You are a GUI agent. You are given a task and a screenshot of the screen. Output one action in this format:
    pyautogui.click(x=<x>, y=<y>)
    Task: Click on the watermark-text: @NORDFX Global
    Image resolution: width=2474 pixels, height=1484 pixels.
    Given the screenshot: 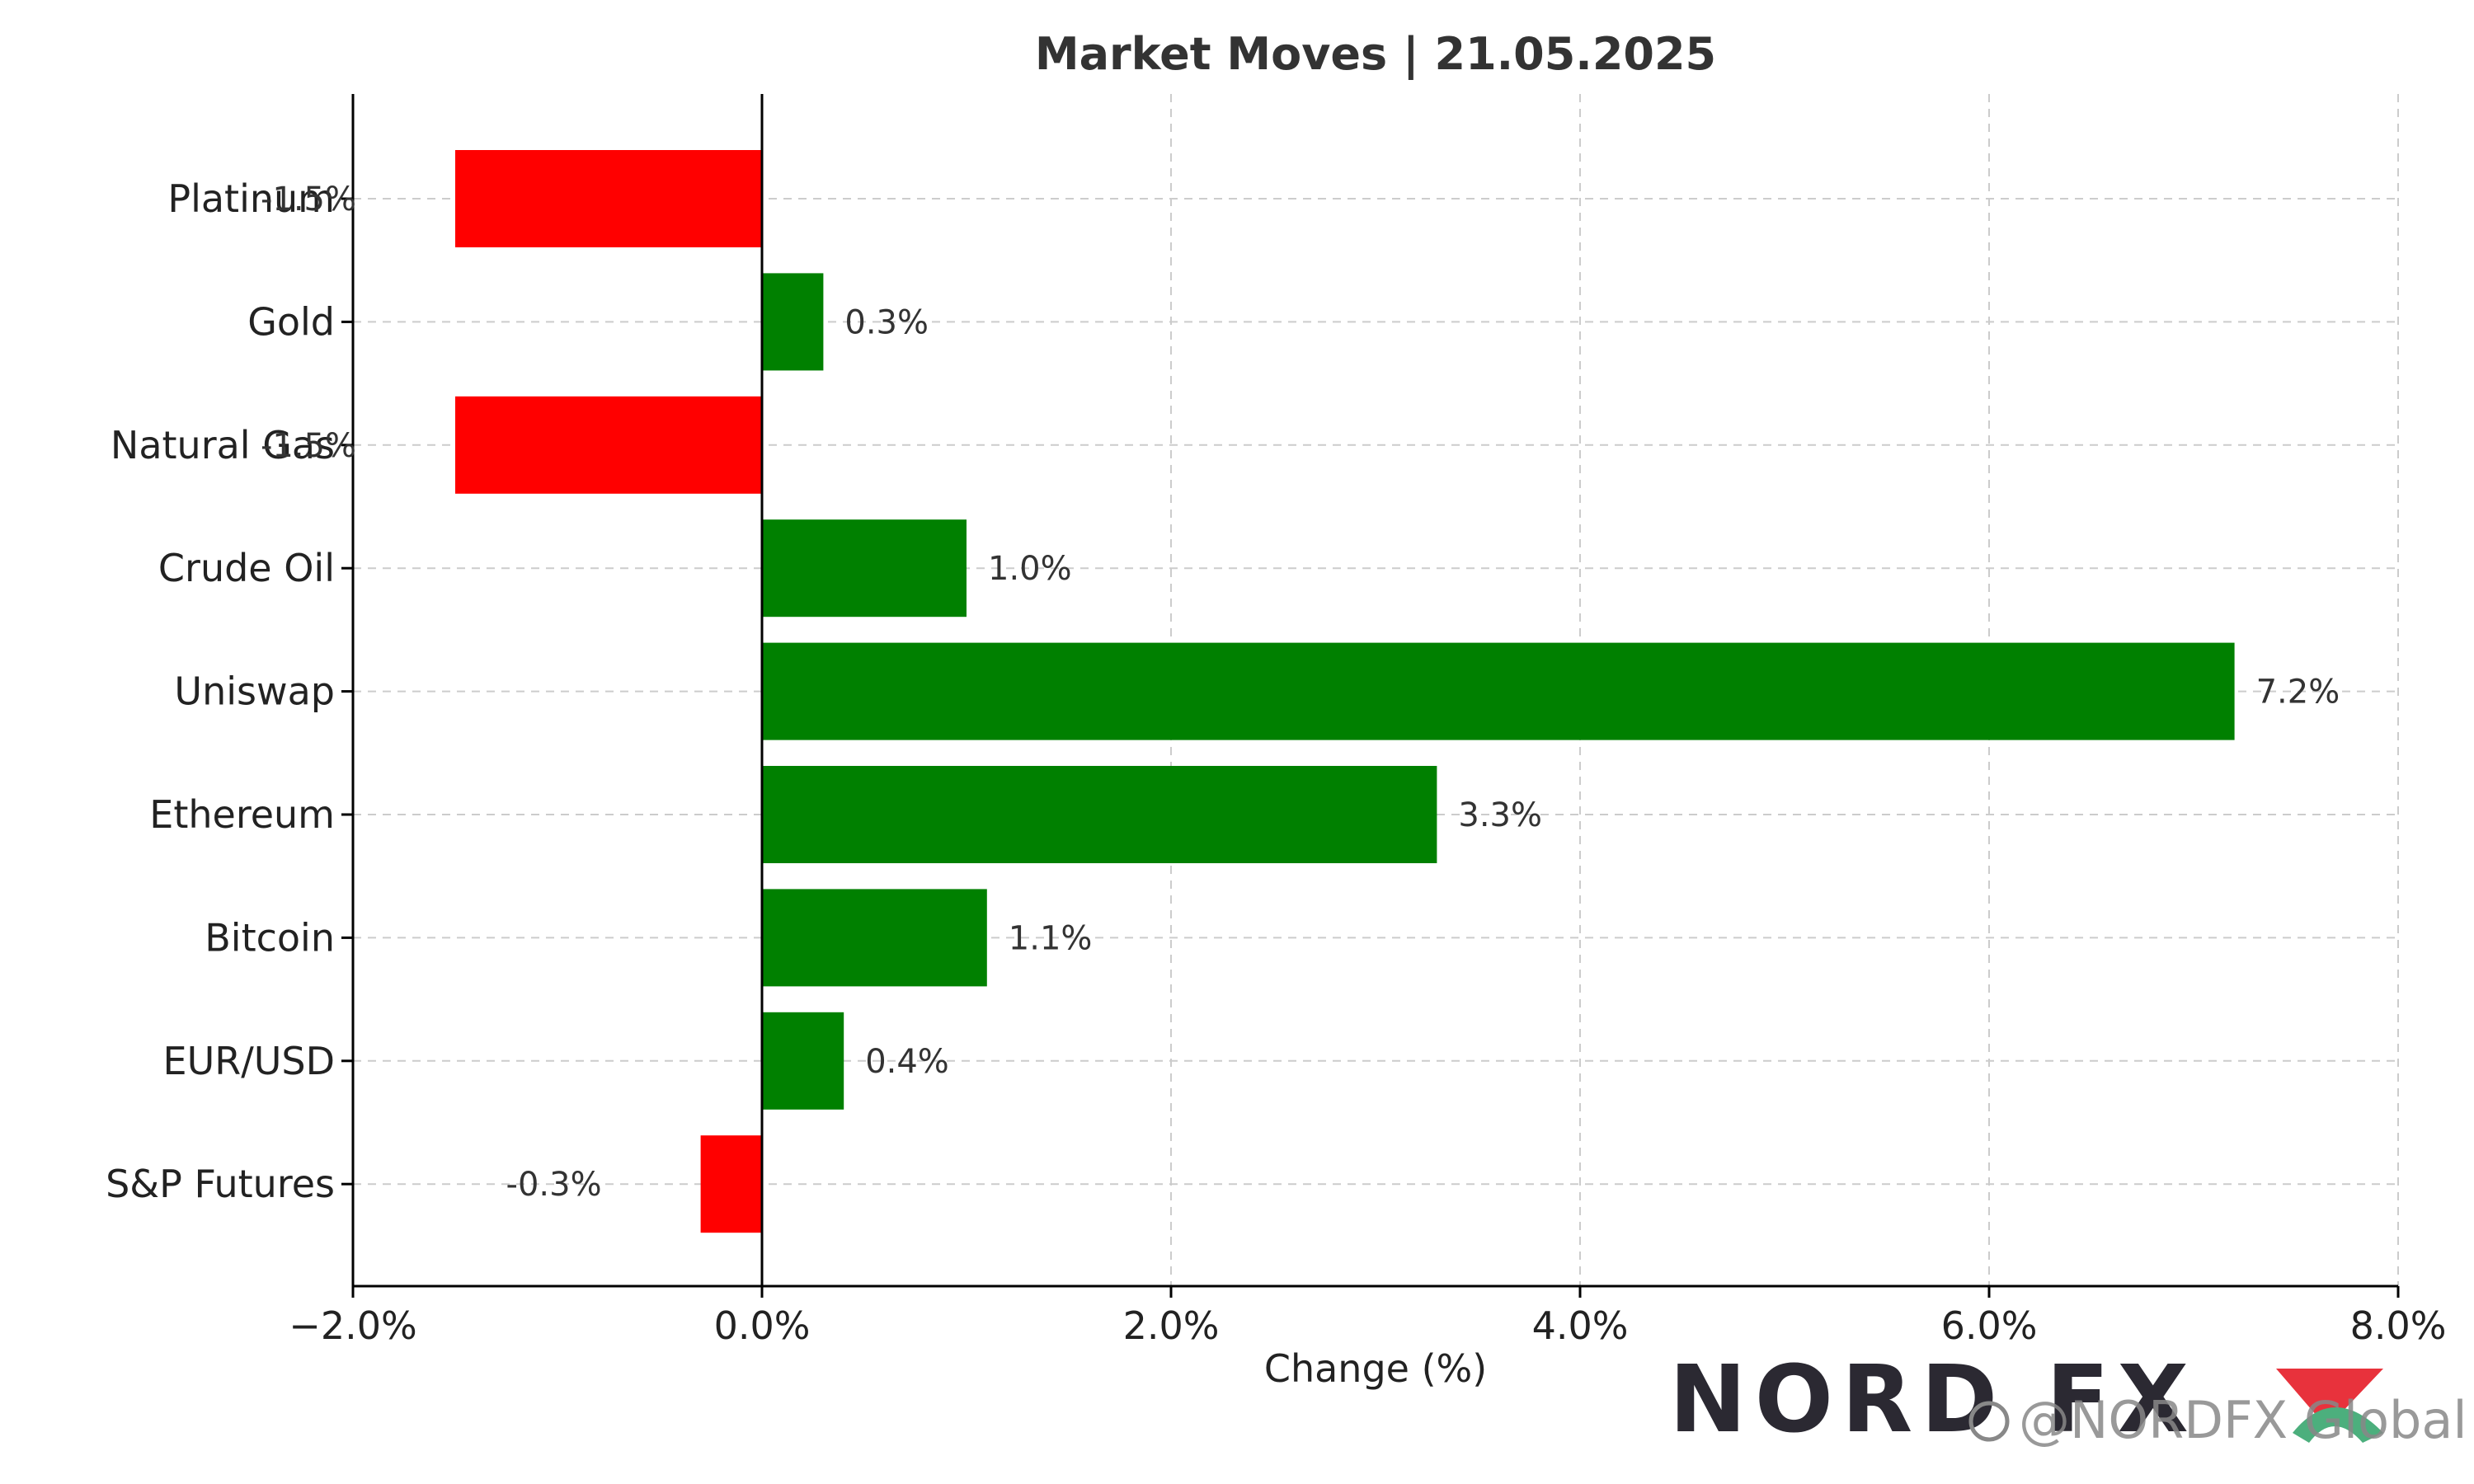 What is the action you would take?
    pyautogui.click(x=2243, y=1420)
    